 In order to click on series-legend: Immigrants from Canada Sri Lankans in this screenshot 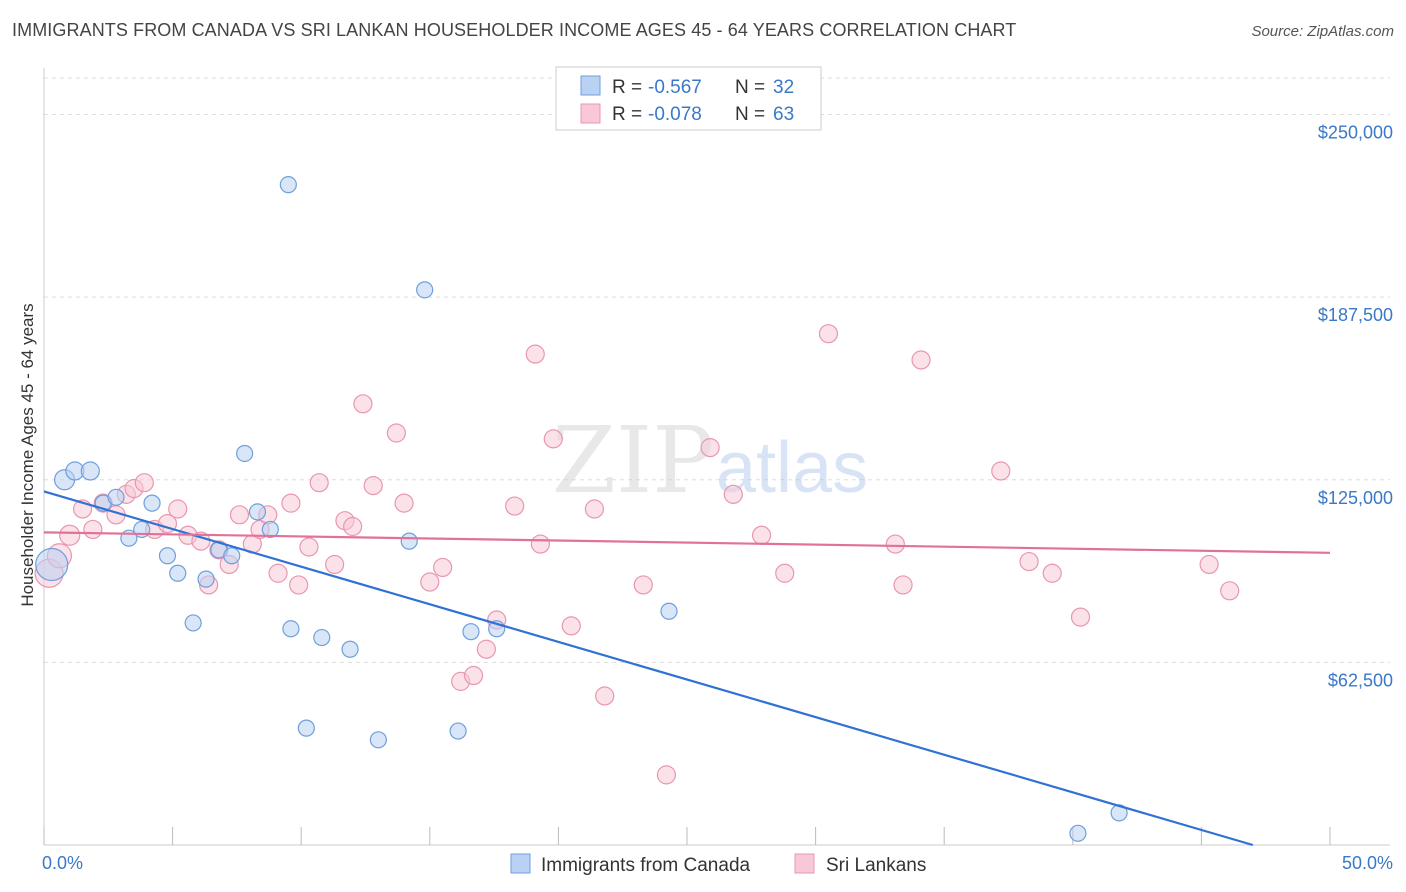, I will do `click(718, 864)`.